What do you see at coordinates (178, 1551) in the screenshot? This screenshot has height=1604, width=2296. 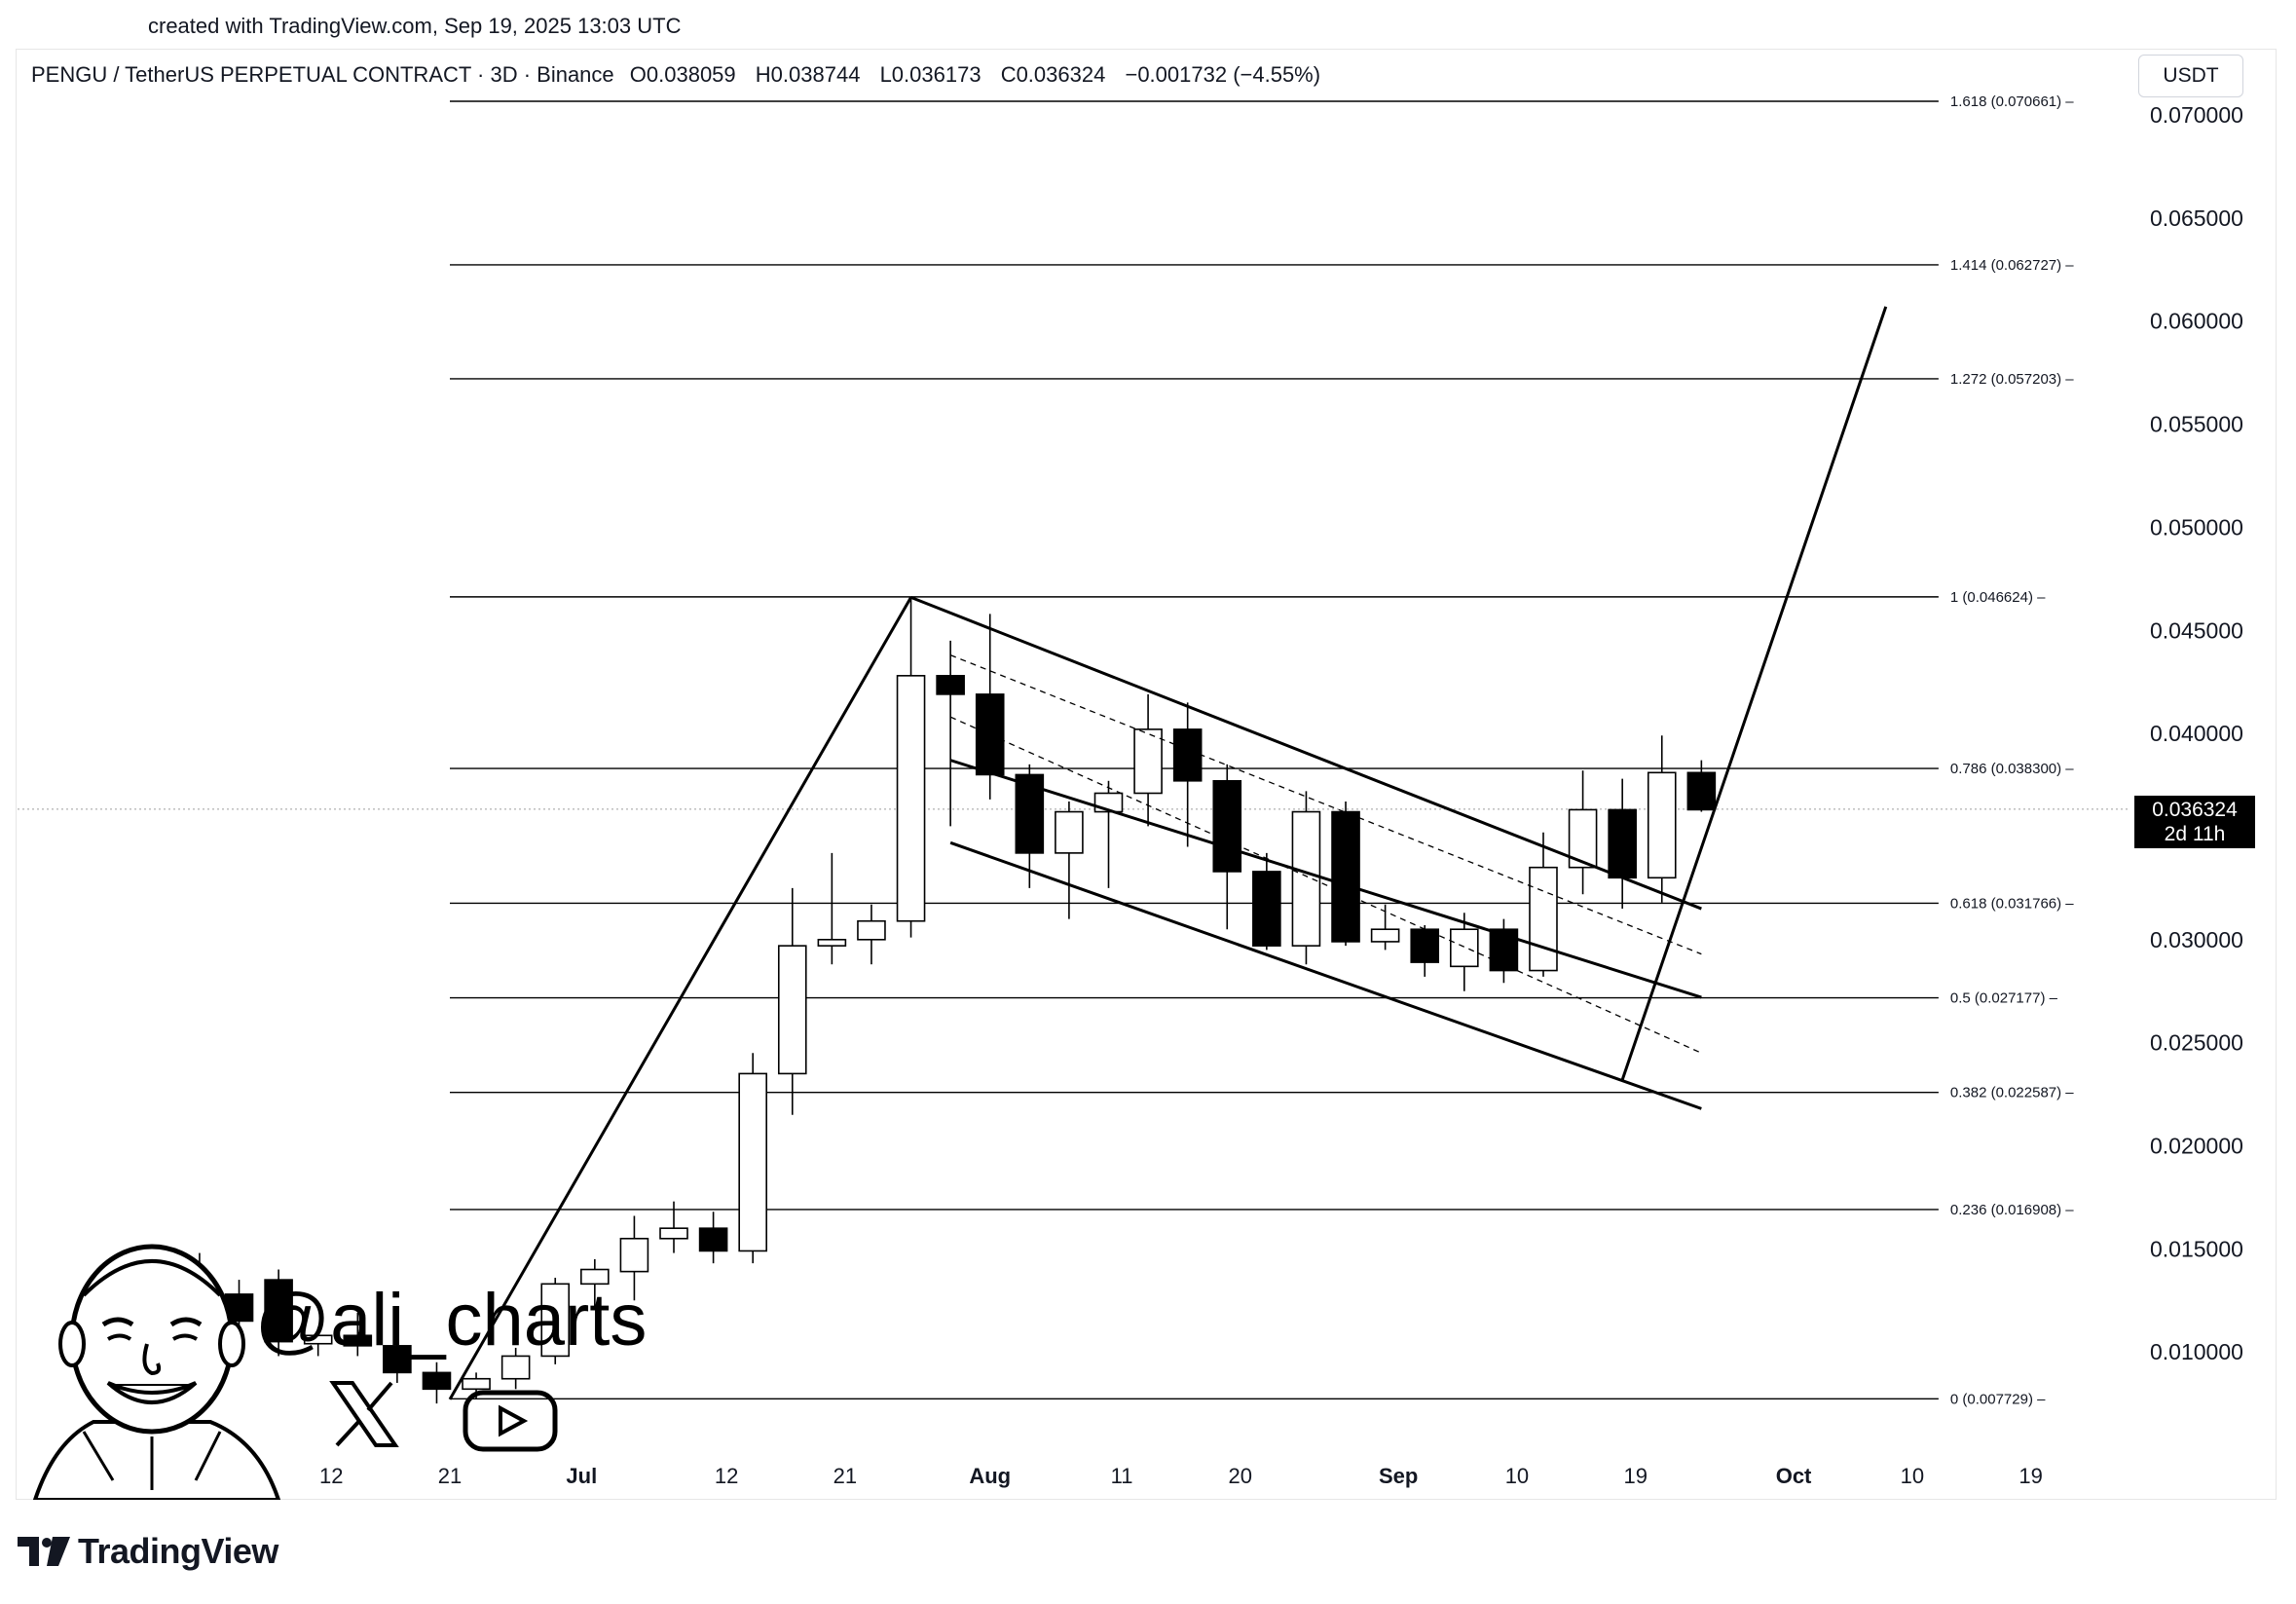 I see `tradingview-logo-text: TradingView` at bounding box center [178, 1551].